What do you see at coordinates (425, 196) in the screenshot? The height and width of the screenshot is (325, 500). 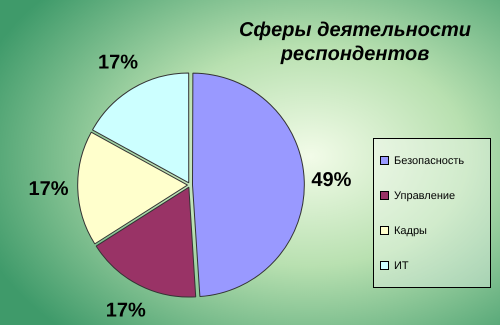 I see `legend-label: Управление` at bounding box center [425, 196].